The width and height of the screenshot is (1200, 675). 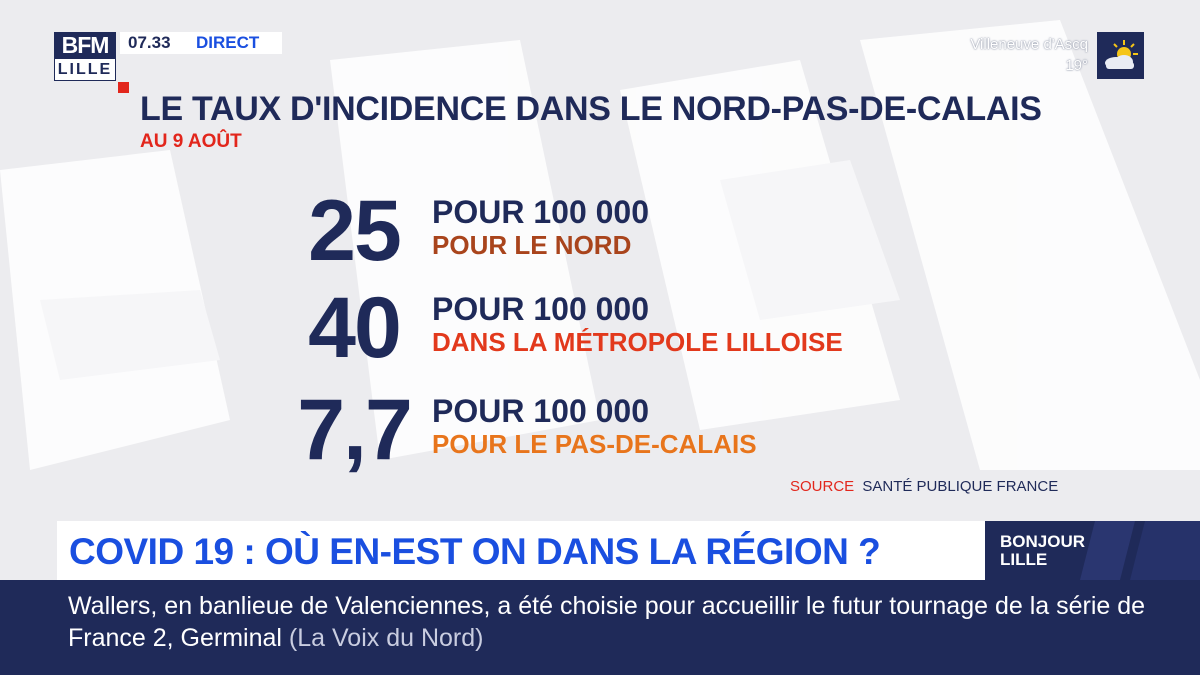 What do you see at coordinates (355, 430) in the screenshot?
I see `stat-value: 7,7` at bounding box center [355, 430].